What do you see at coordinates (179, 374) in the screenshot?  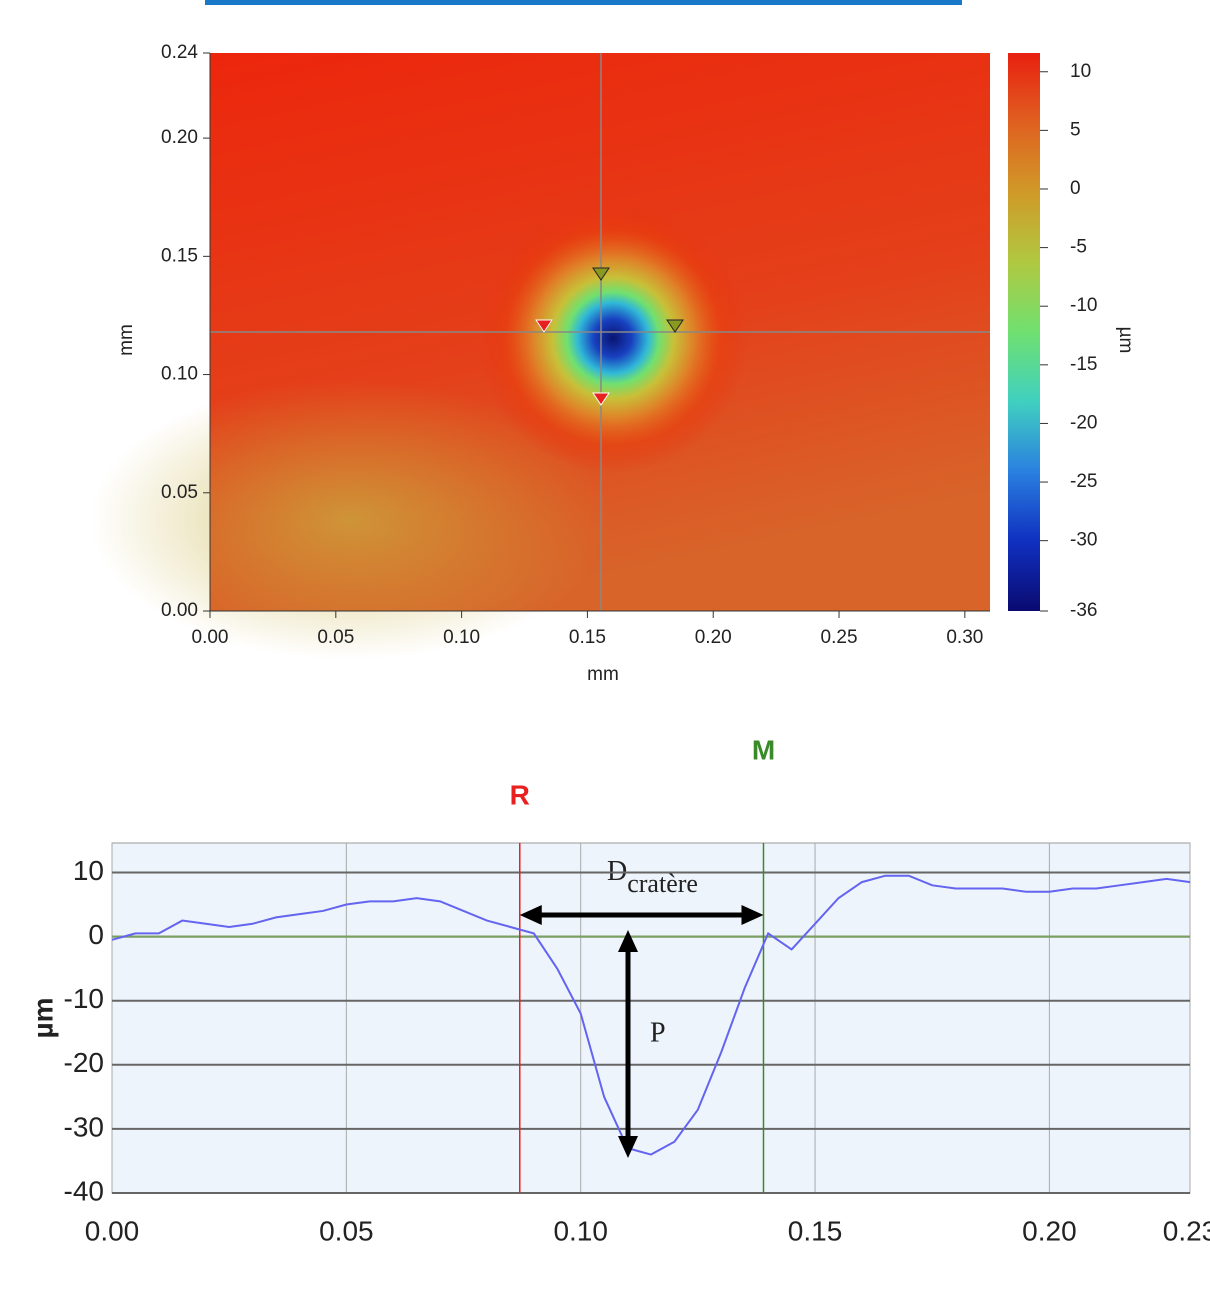 I see `y-tick-label: 0.10` at bounding box center [179, 374].